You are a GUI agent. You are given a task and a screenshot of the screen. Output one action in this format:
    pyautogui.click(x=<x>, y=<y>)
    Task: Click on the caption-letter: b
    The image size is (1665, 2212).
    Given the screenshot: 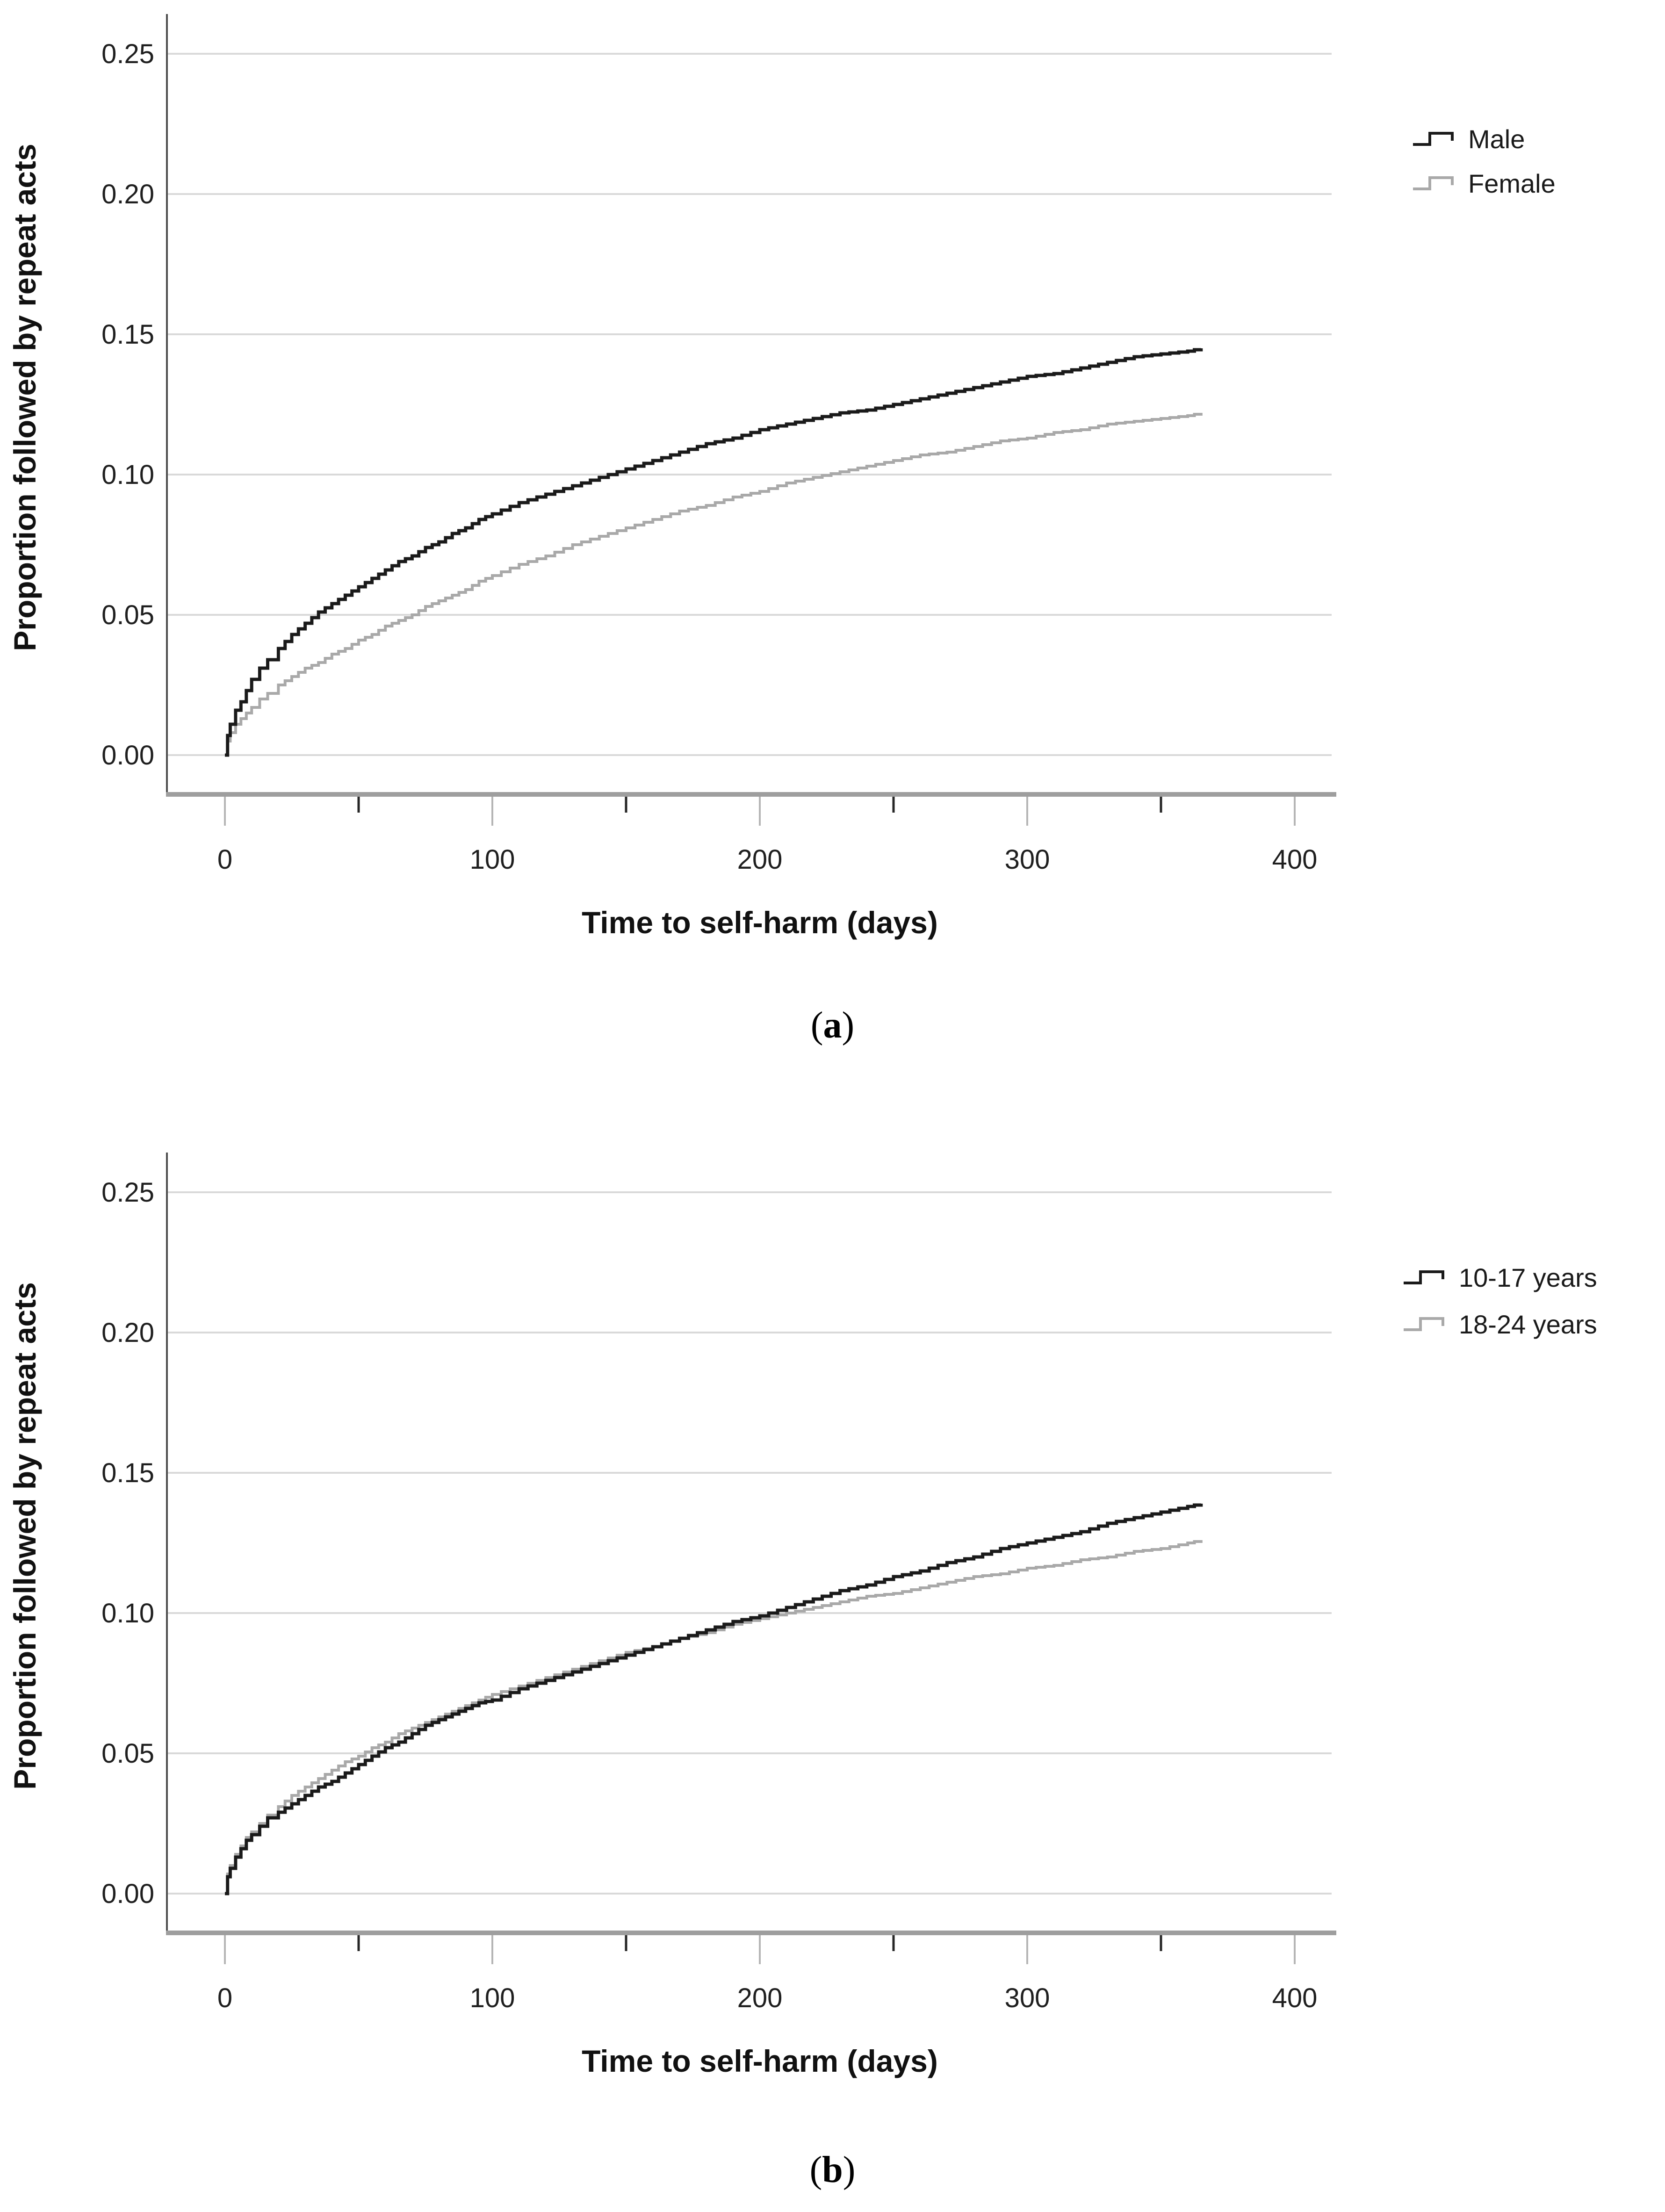 What is the action you would take?
    pyautogui.click(x=832, y=2169)
    